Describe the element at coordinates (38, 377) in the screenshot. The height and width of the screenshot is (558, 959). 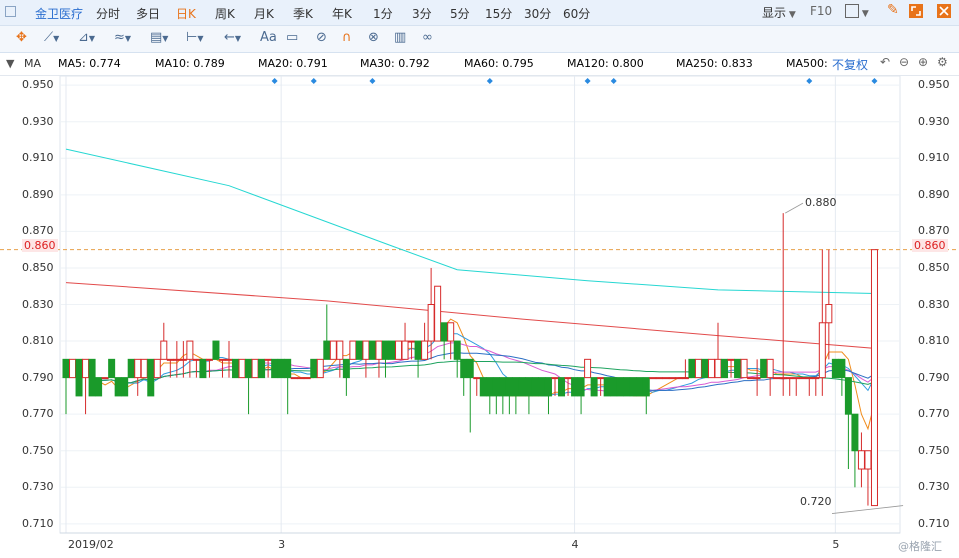
I see `price-label-left: 0.790` at that location.